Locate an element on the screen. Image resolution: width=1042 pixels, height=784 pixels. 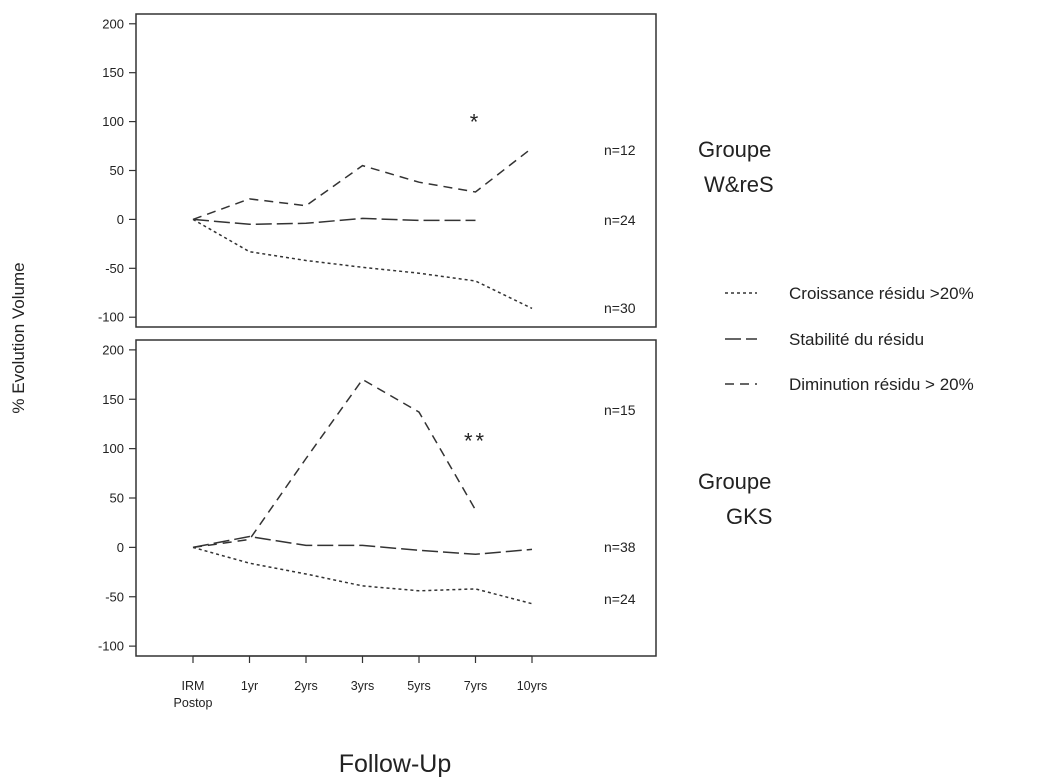
x-axis-title: Follow-Up is located at coordinates (395, 764).